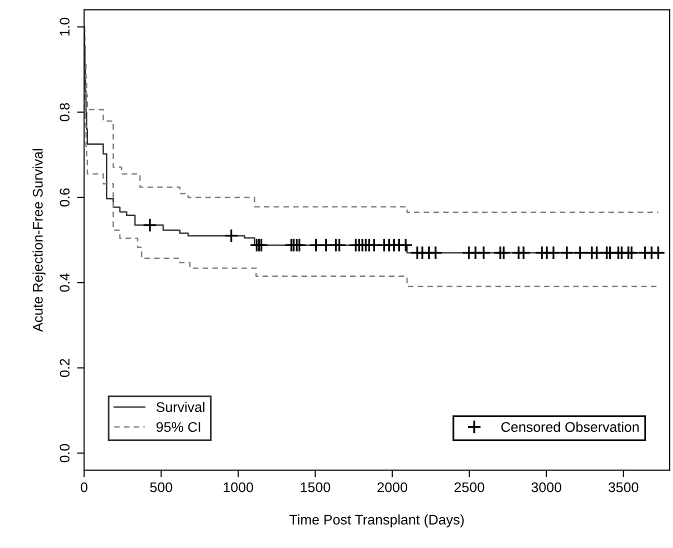 Image resolution: width=673 pixels, height=548 pixels. I want to click on y-axis-title: Acute Rejection-Free Survival, so click(39, 240).